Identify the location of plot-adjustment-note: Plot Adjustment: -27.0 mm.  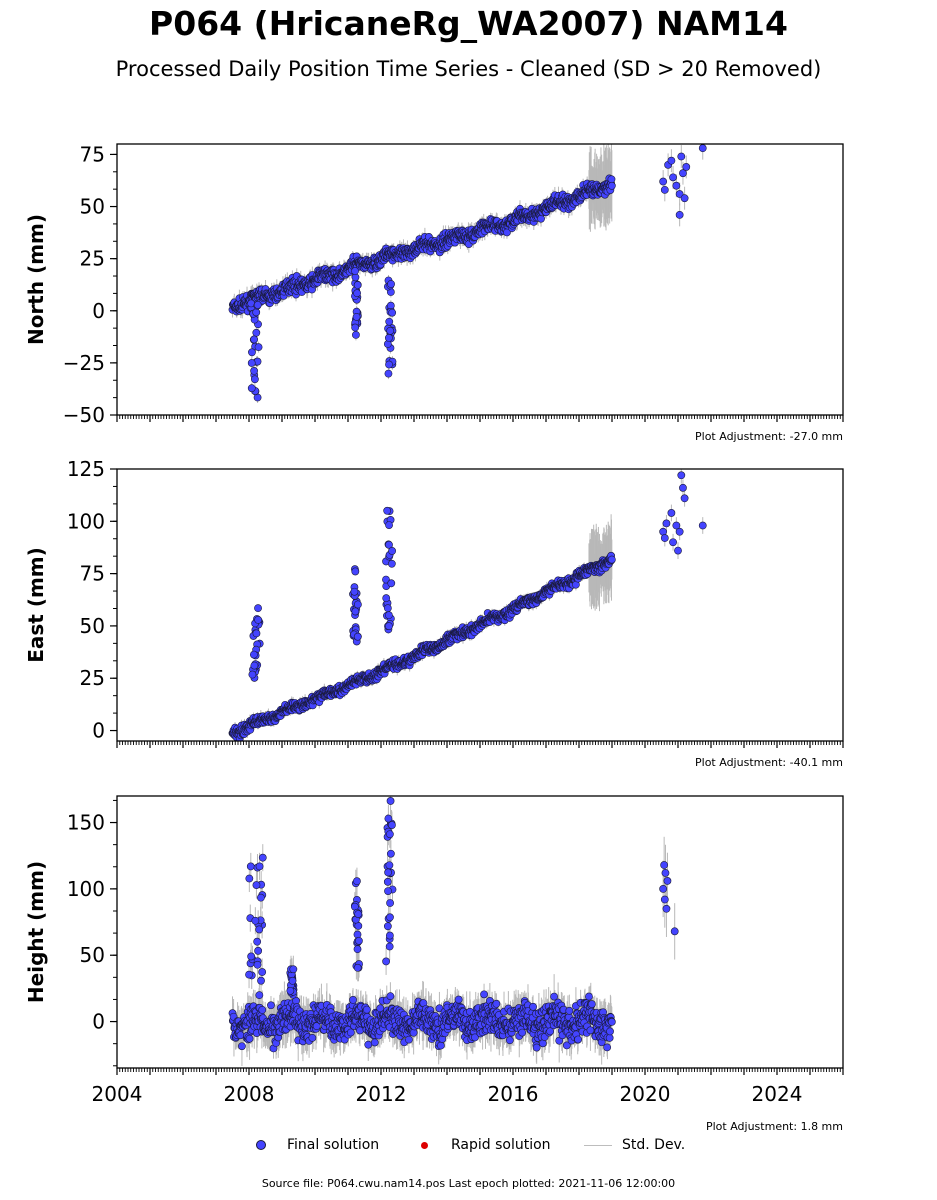
(769, 436).